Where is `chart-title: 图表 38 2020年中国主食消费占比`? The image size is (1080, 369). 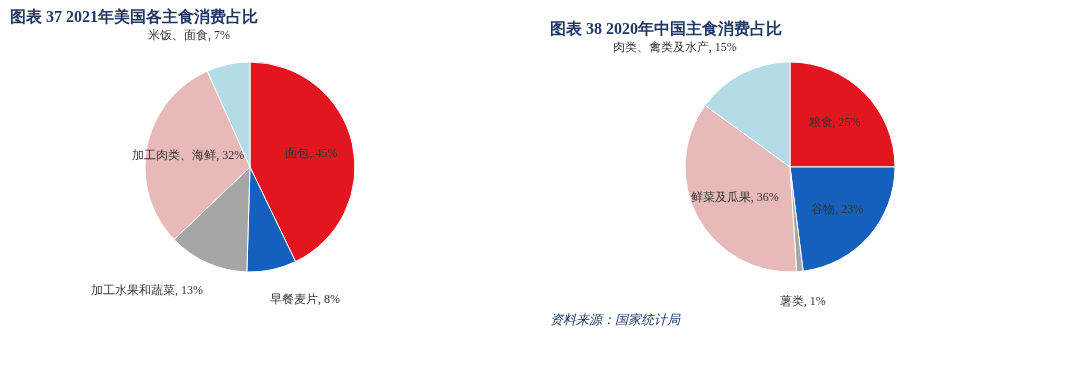
chart-title: 图表 38 2020年中国主食消费占比 is located at coordinates (666, 27).